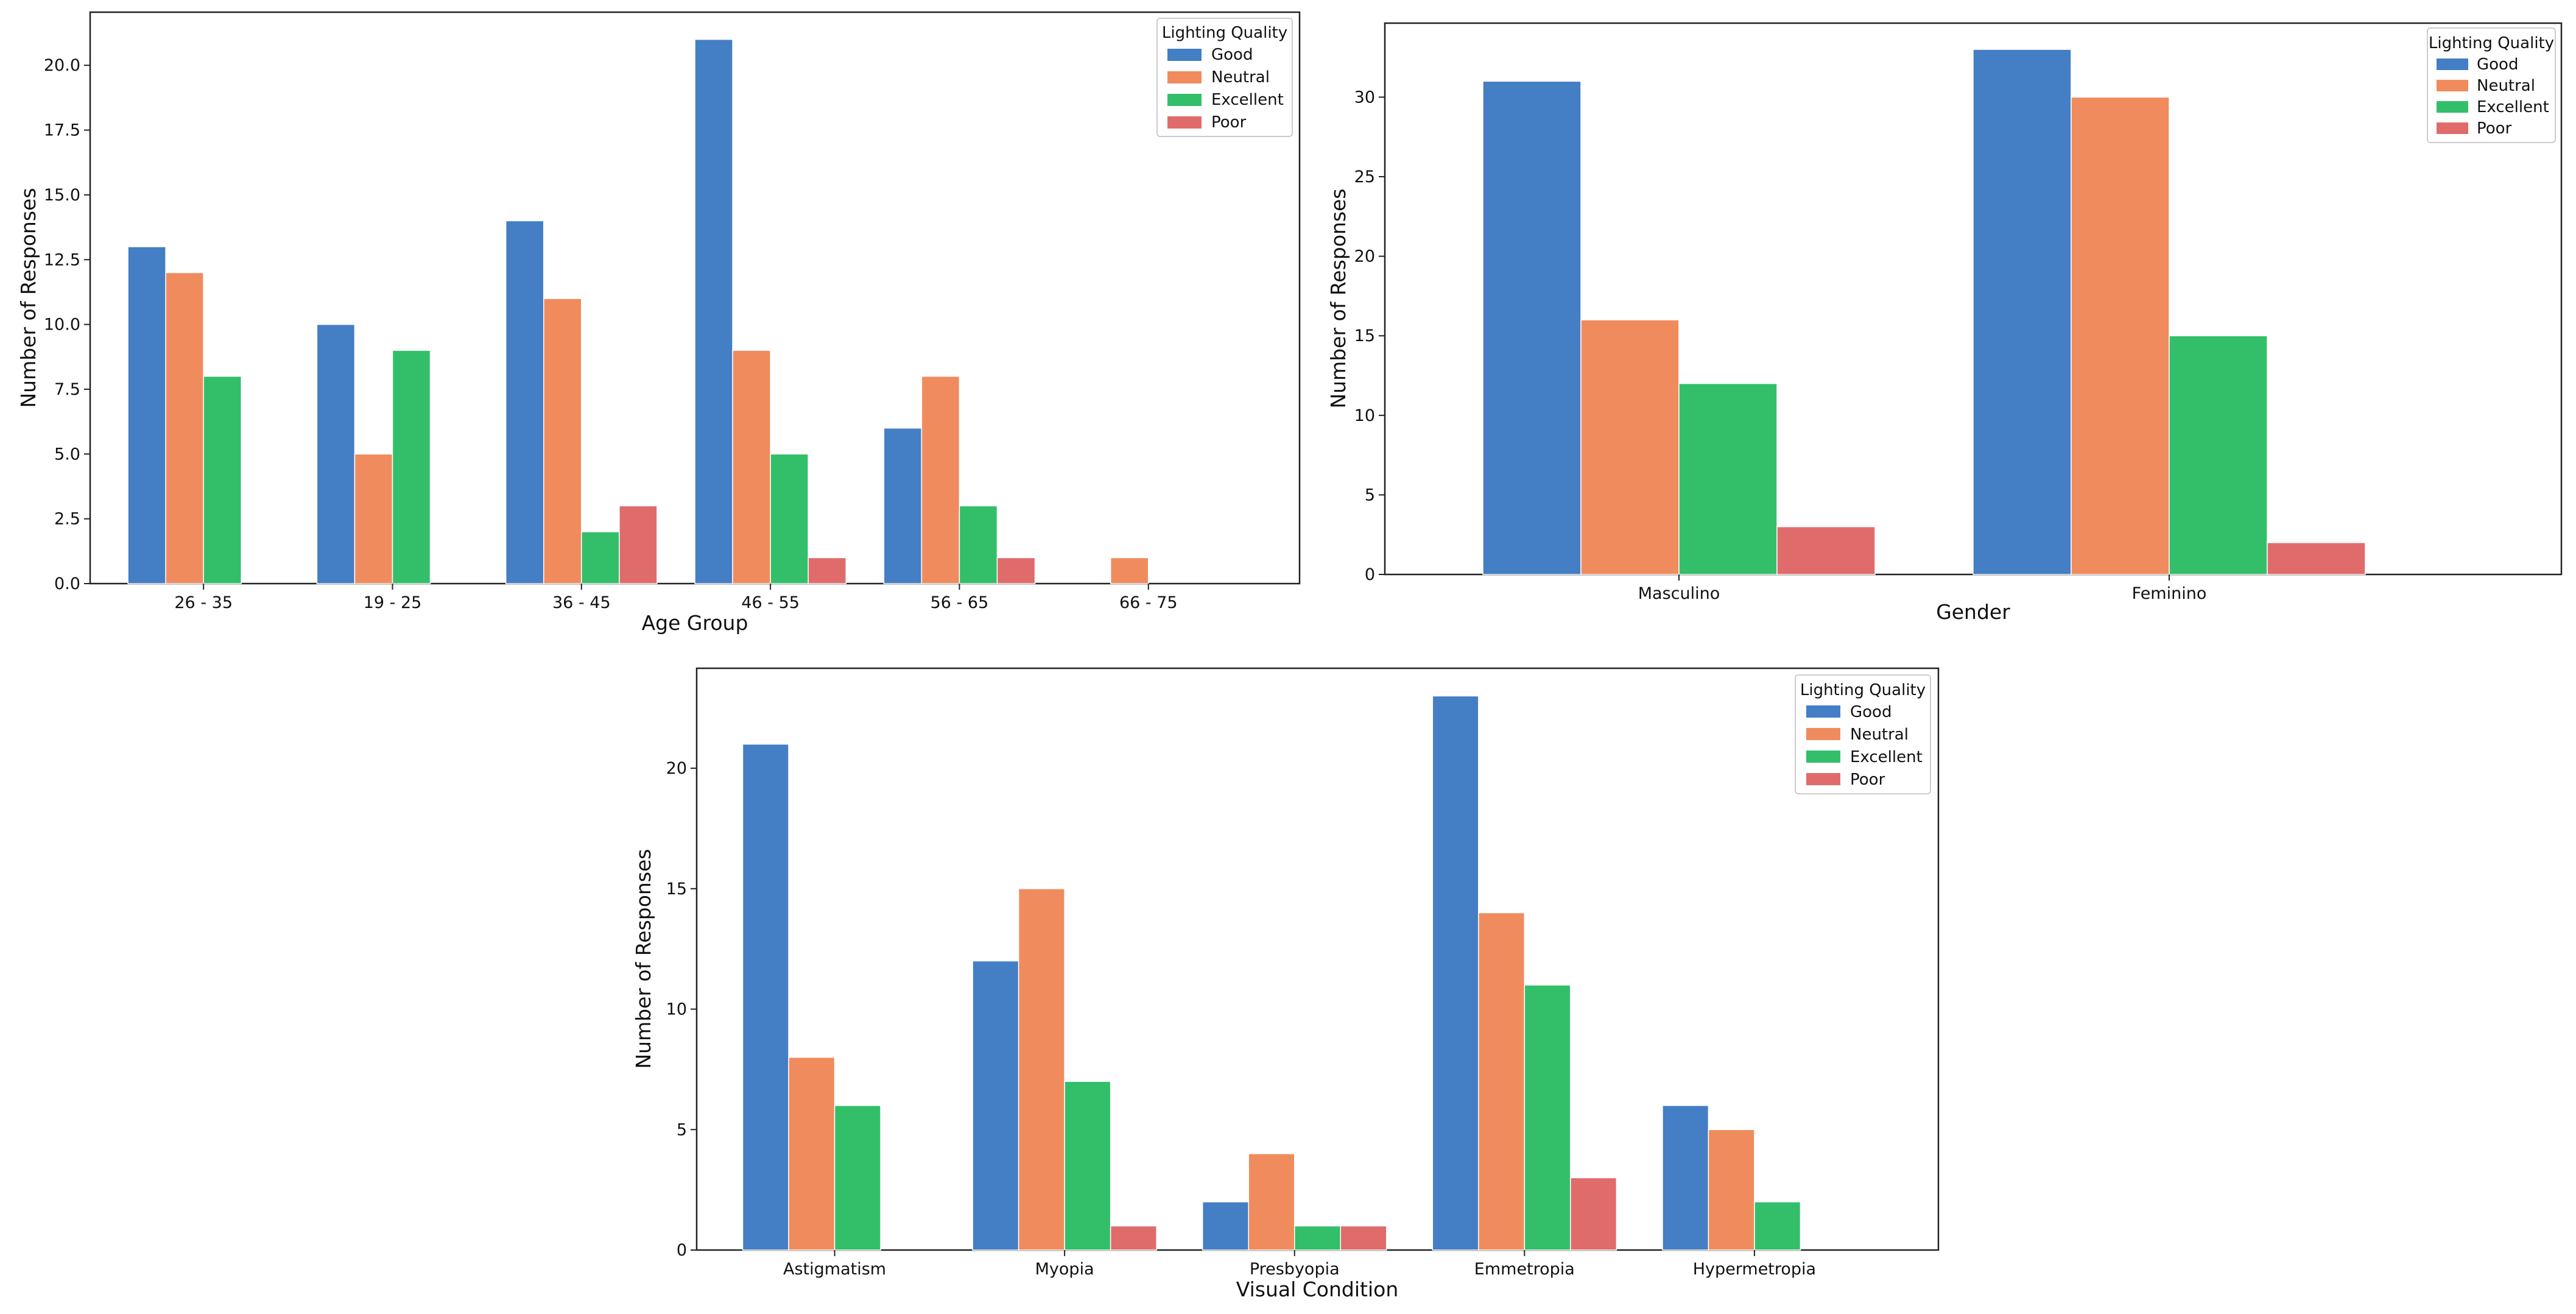  What do you see at coordinates (1455, 973) in the screenshot?
I see `bar-good-emmetropia` at bounding box center [1455, 973].